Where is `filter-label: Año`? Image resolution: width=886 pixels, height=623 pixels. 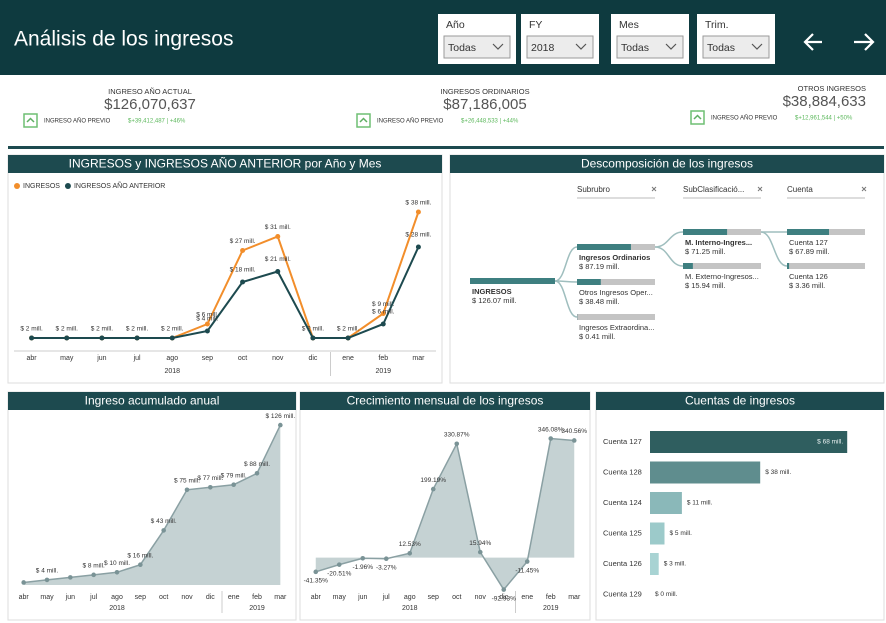 filter-label: Año is located at coordinates (455, 25).